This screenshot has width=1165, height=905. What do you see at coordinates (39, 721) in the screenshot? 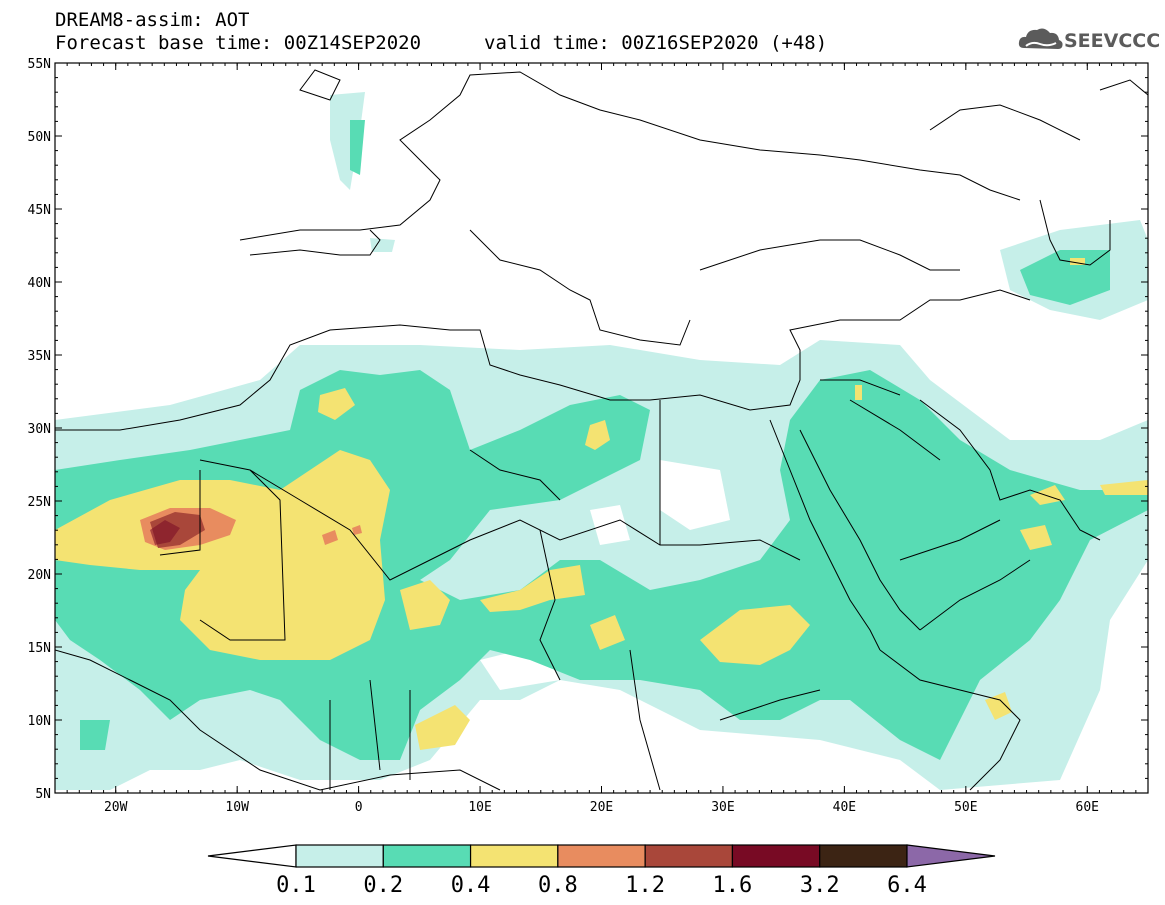
I see `lat-tick-label: 10N` at bounding box center [39, 721].